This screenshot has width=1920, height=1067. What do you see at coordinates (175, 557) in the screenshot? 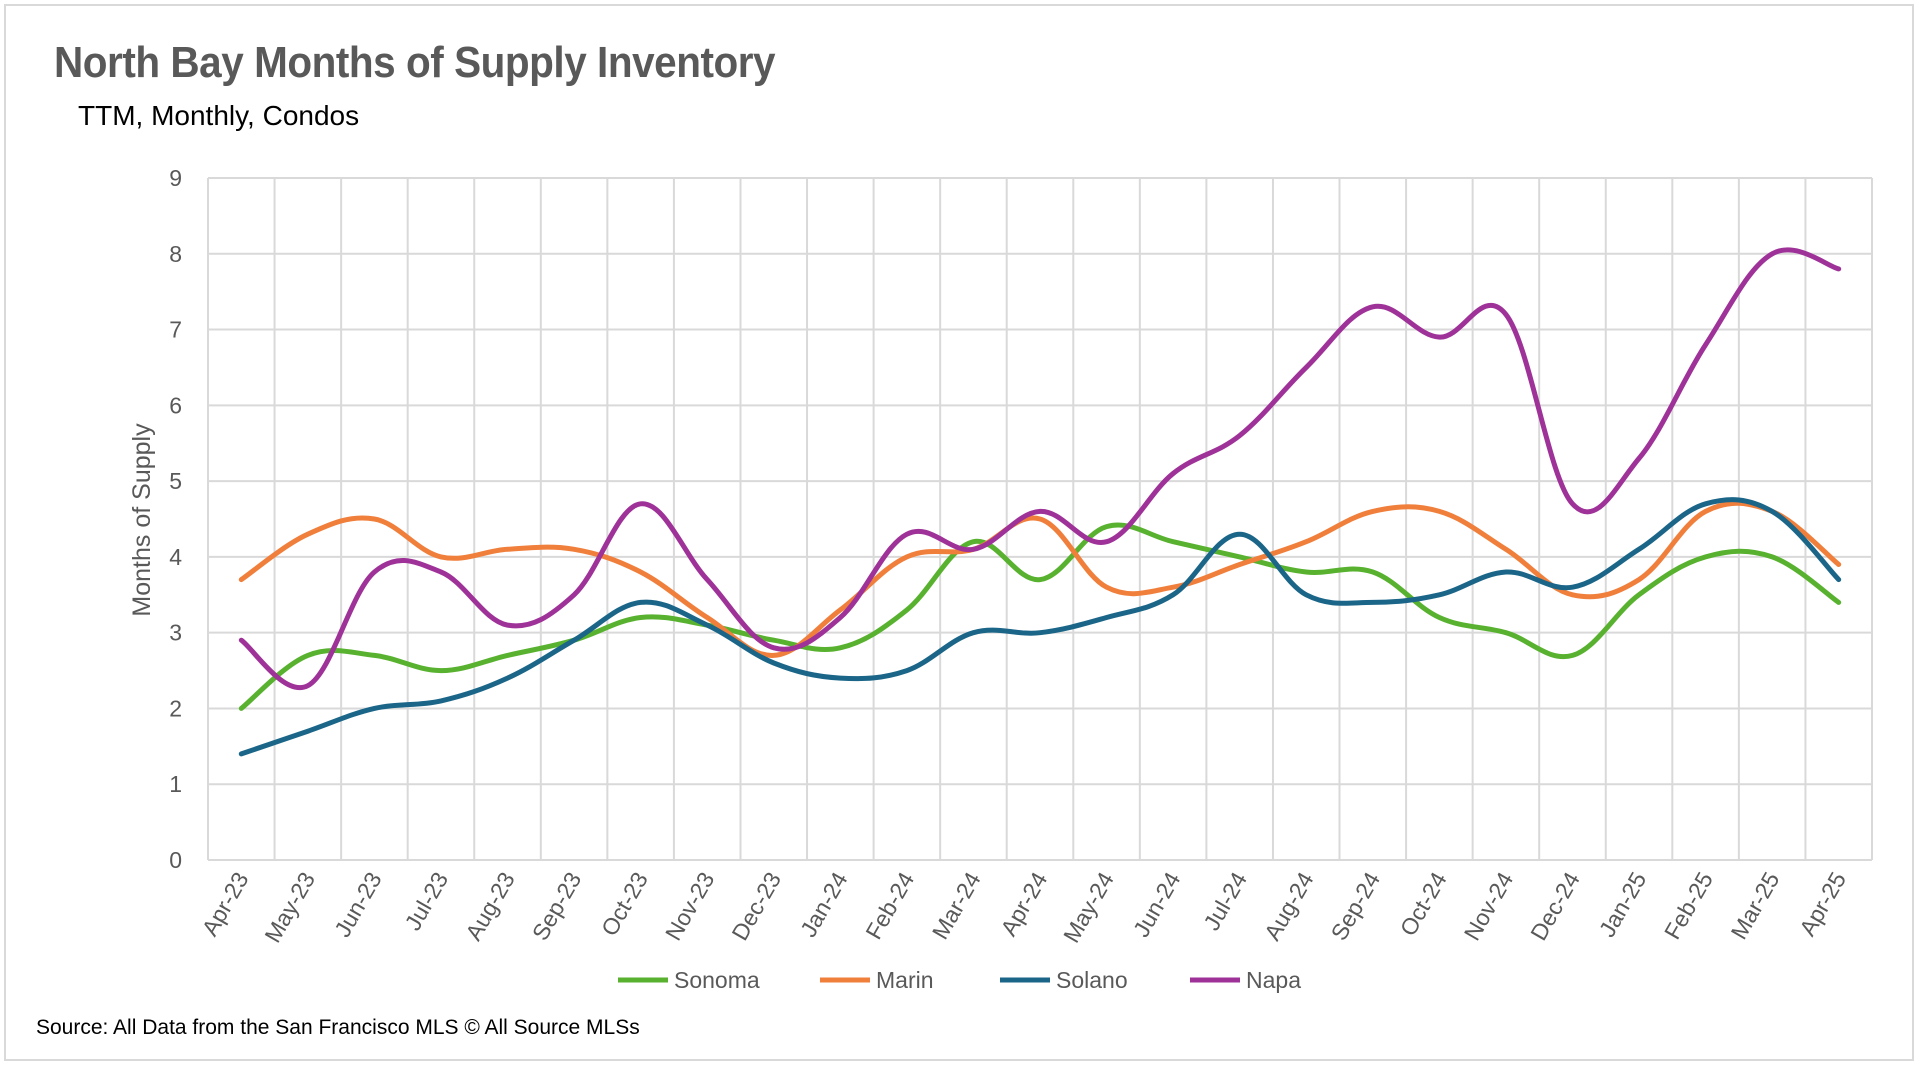
I see `y-tick-label: 4` at bounding box center [175, 557].